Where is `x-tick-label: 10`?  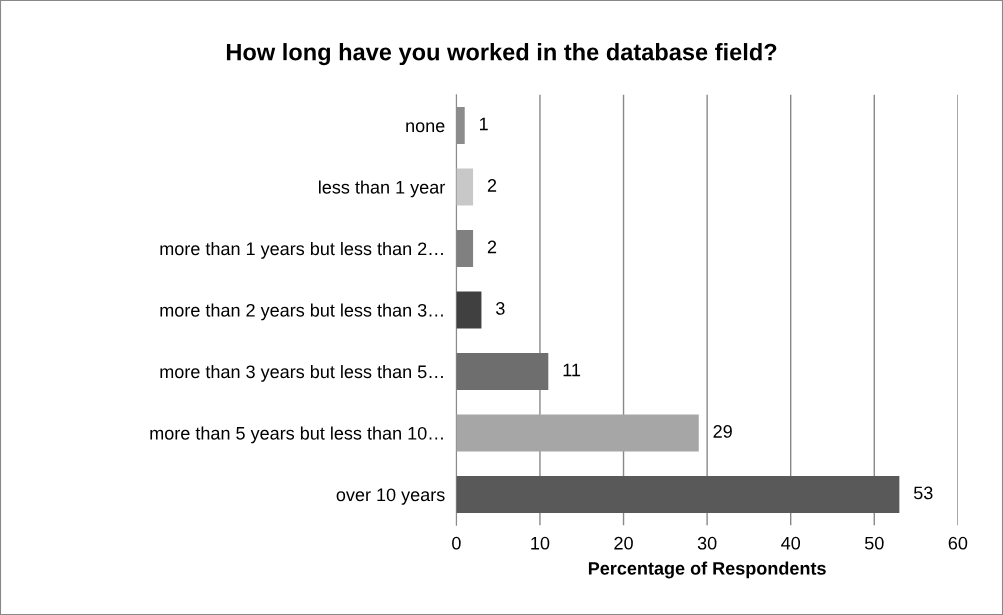
x-tick-label: 10 is located at coordinates (540, 543).